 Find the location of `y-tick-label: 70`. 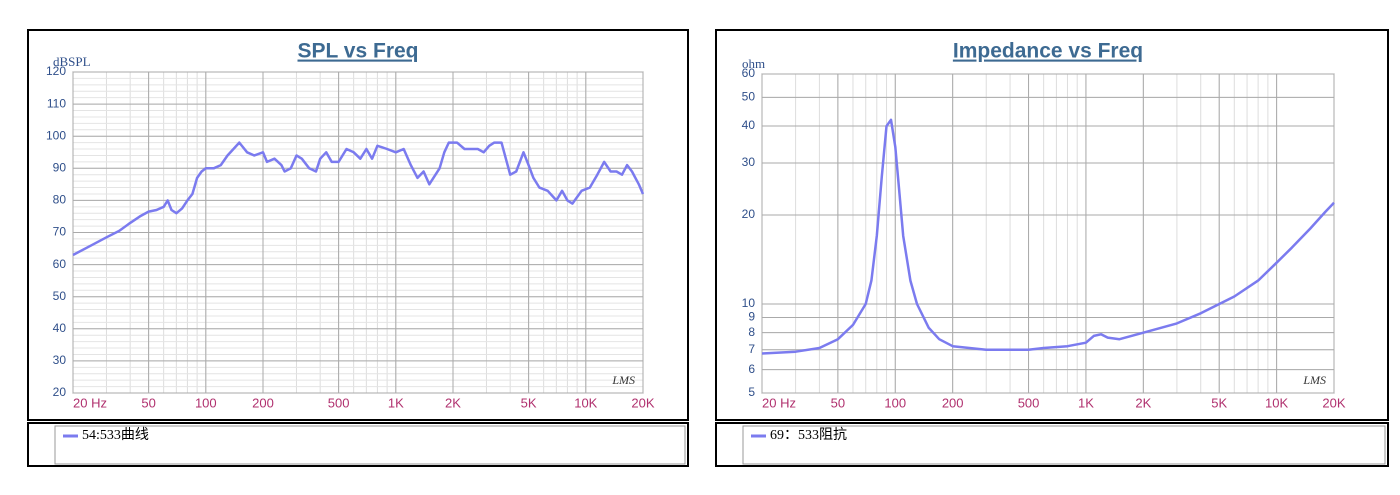

y-tick-label: 70 is located at coordinates (60, 232).